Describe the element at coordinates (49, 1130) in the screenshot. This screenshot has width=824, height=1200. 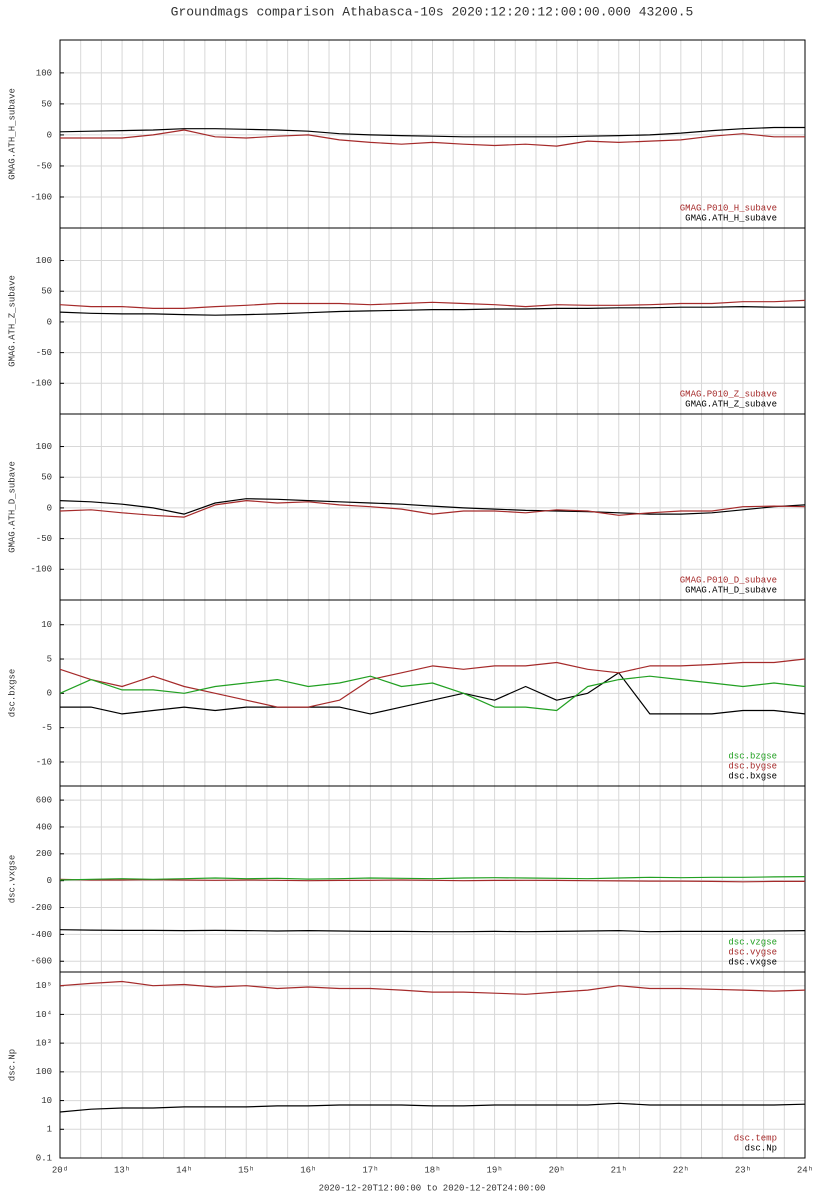
I see `y-tick-label: 1` at that location.